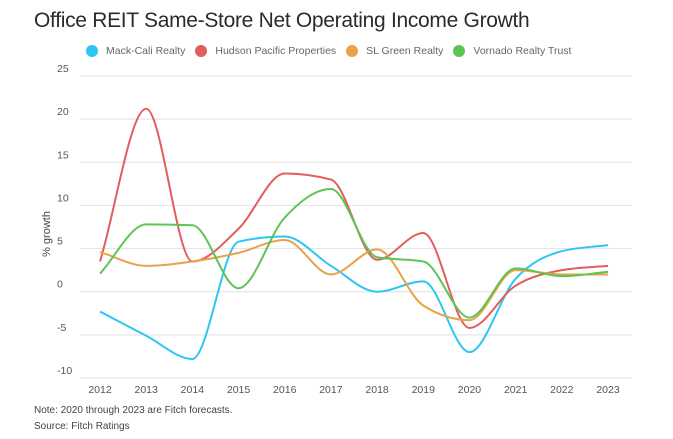 This screenshot has height=439, width=673. What do you see at coordinates (470, 390) in the screenshot?
I see `x-tick-label: 2020` at bounding box center [470, 390].